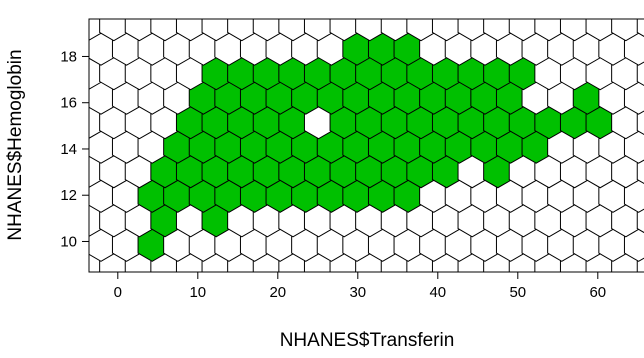  What do you see at coordinates (277, 292) in the screenshot?
I see `x-tick-label: 20` at bounding box center [277, 292].